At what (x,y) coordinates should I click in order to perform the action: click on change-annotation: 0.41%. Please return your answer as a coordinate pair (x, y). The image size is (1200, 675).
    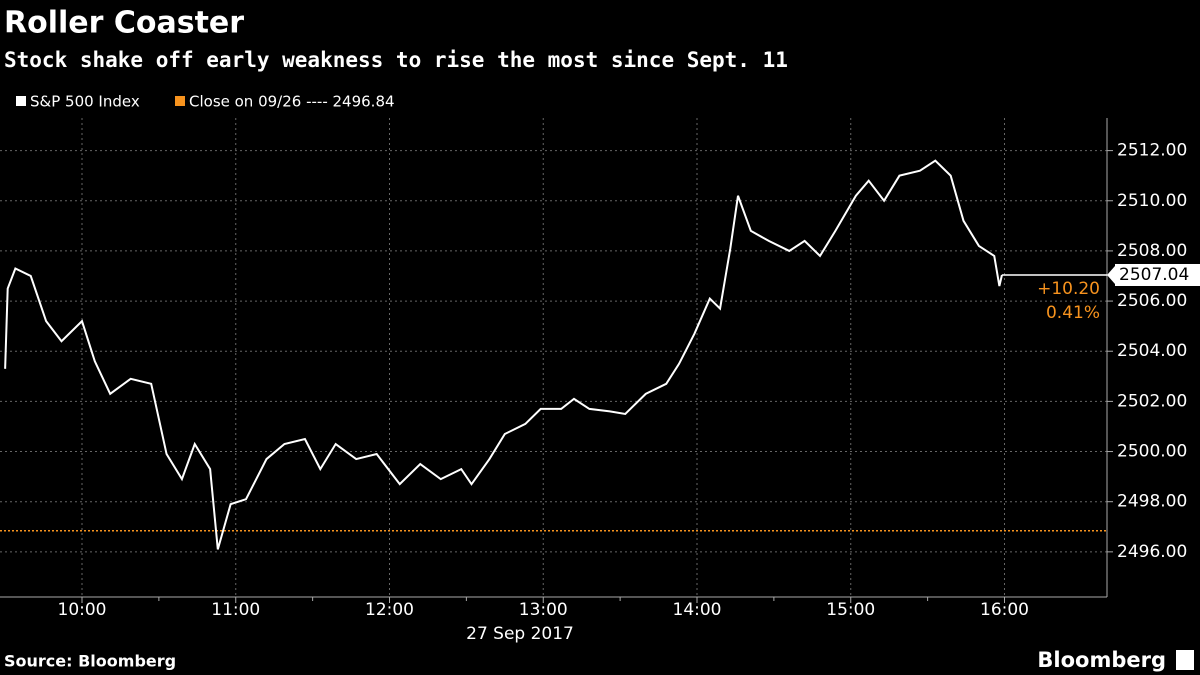
    Looking at the image, I should click on (1073, 313).